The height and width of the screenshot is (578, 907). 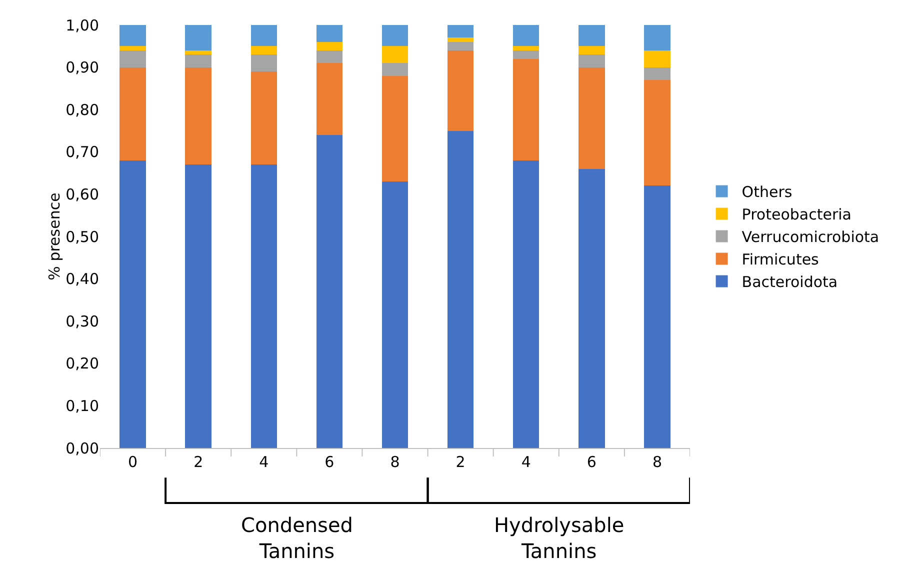 What do you see at coordinates (767, 192) in the screenshot?
I see `legend-label: Others` at bounding box center [767, 192].